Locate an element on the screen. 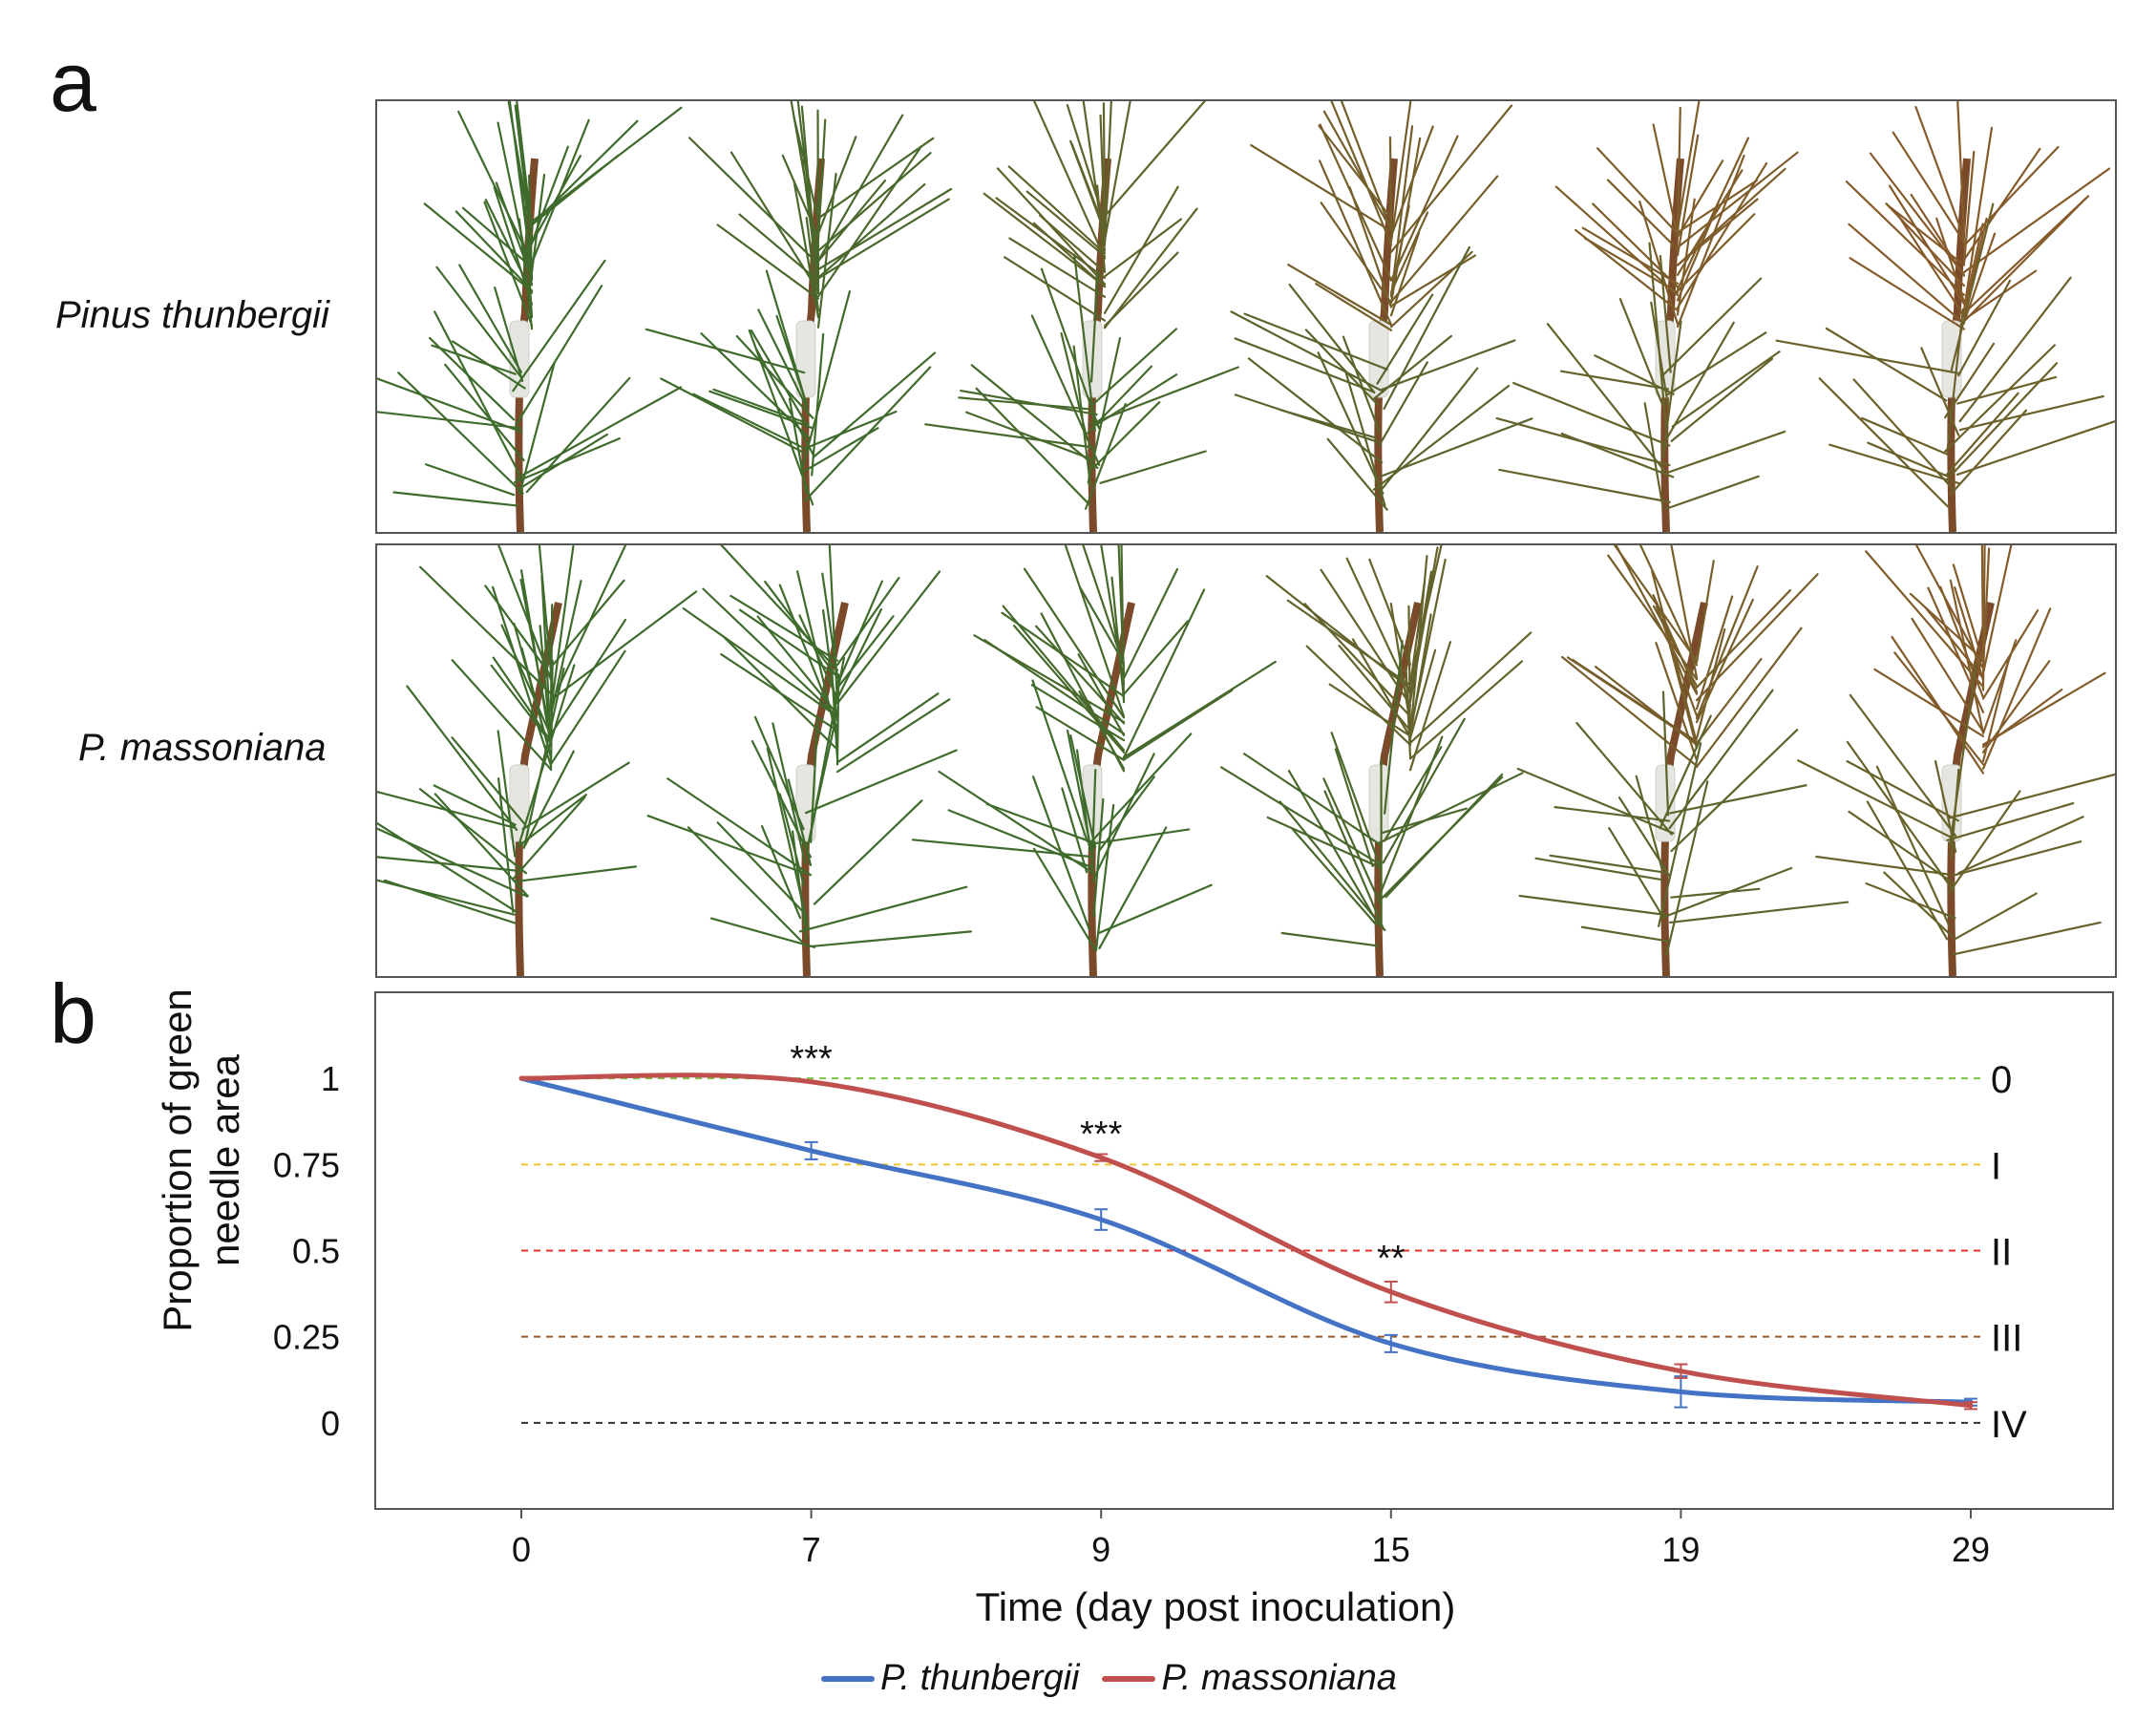 Image resolution: width=2156 pixels, height=1720 pixels. stage-label-2: II is located at coordinates (2002, 1253).